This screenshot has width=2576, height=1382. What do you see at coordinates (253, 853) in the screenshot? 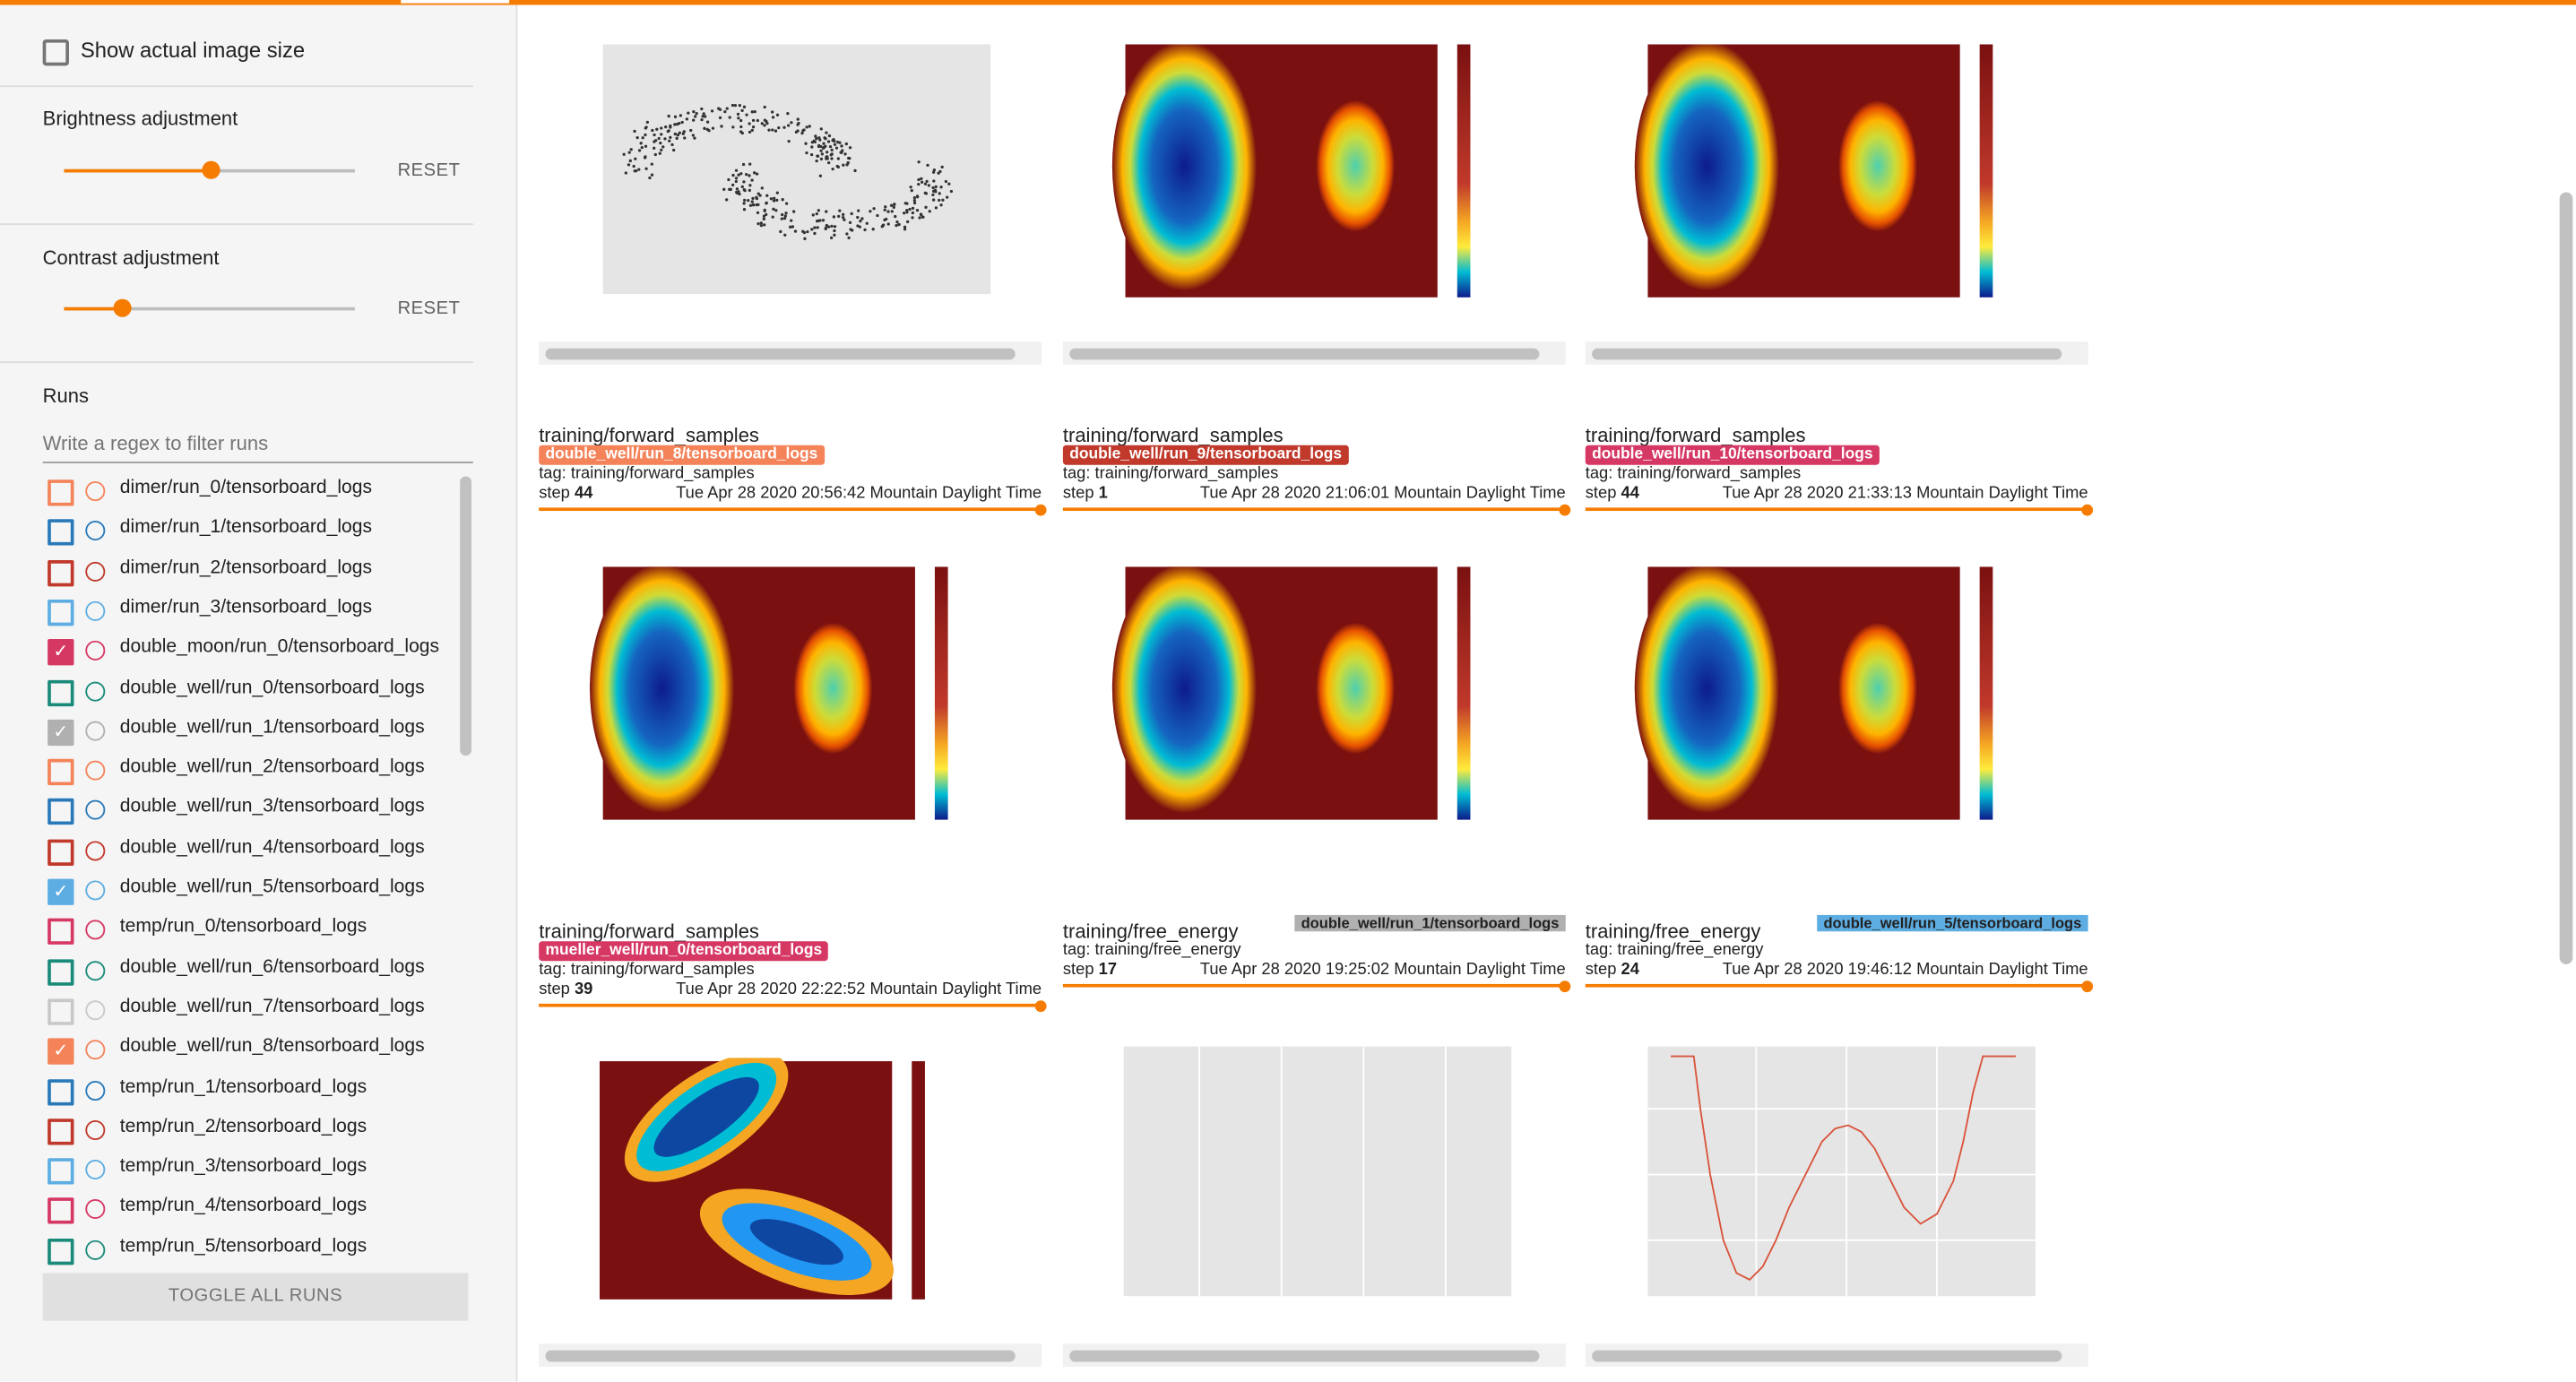
I see `run-item: double_well/run_4/tensorboard_logs` at bounding box center [253, 853].